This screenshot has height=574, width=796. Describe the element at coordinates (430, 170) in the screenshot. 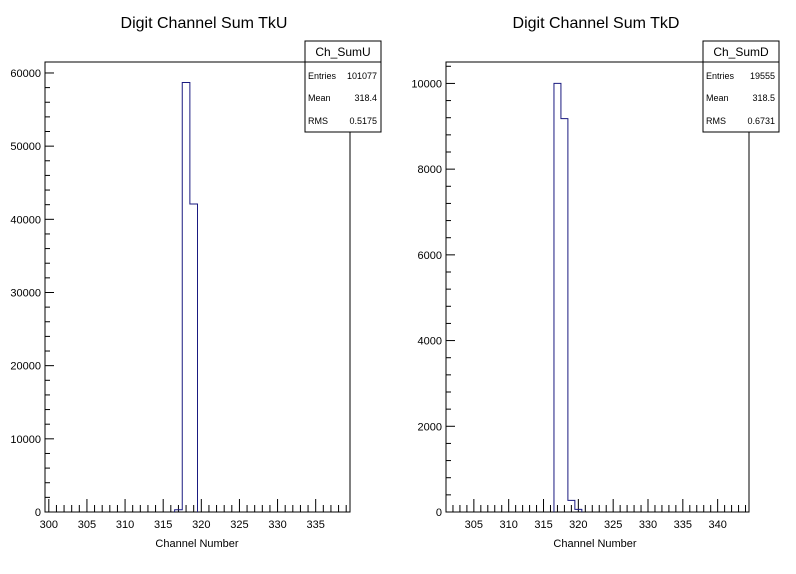

I see `y-tick-label: 8000` at that location.